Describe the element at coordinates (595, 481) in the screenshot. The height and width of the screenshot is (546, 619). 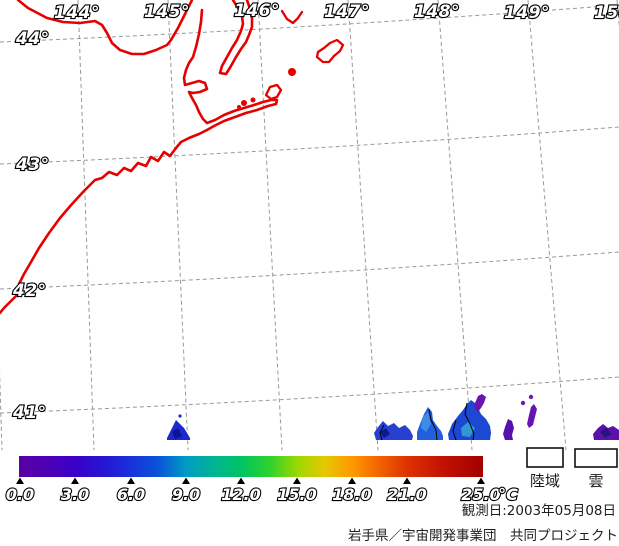
I see `cloud-legend-label: 雲` at that location.